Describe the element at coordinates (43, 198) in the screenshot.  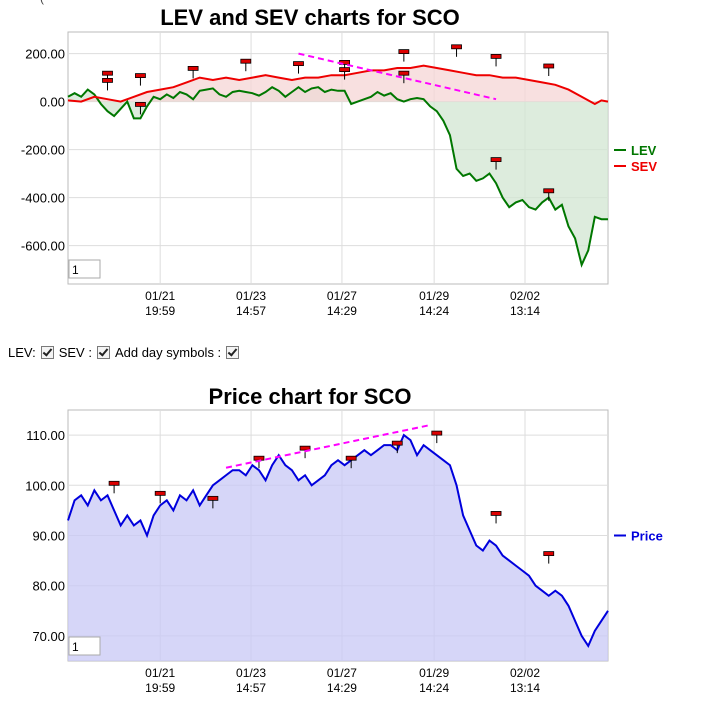
I see `y-tick-label: -400.00` at that location.